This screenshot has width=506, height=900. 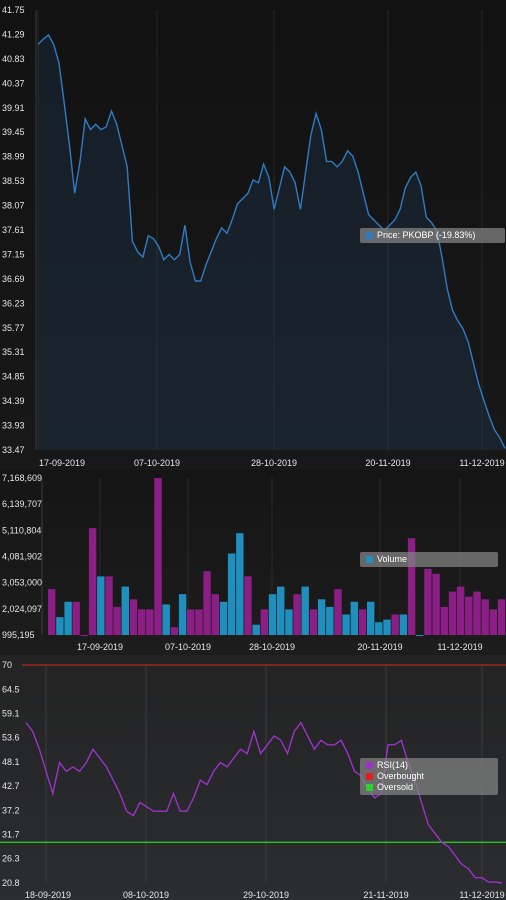 I want to click on price-x-tick-label: 11-12-2019, so click(x=481, y=463).